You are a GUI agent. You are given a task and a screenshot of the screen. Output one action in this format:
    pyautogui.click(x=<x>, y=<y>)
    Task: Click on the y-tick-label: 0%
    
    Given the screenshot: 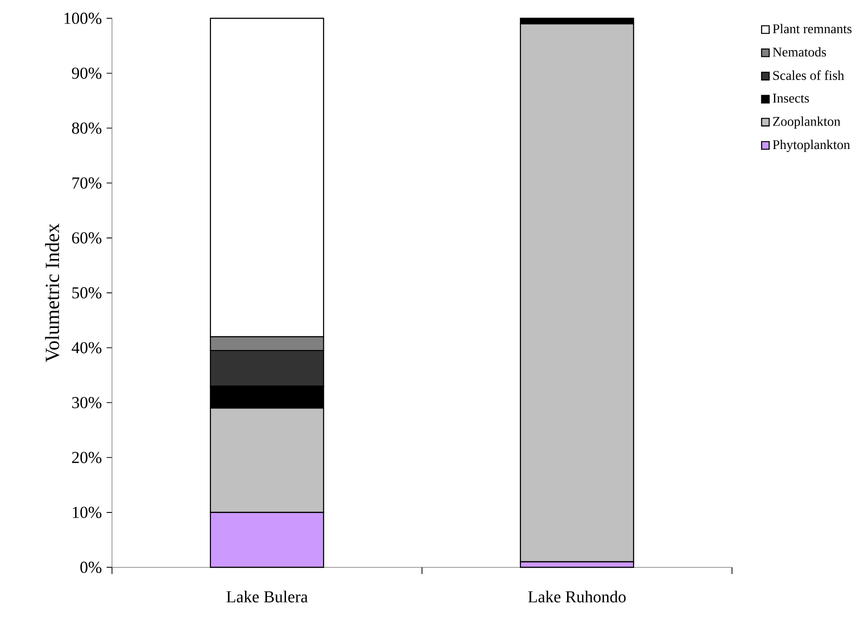 What is the action you would take?
    pyautogui.click(x=91, y=567)
    